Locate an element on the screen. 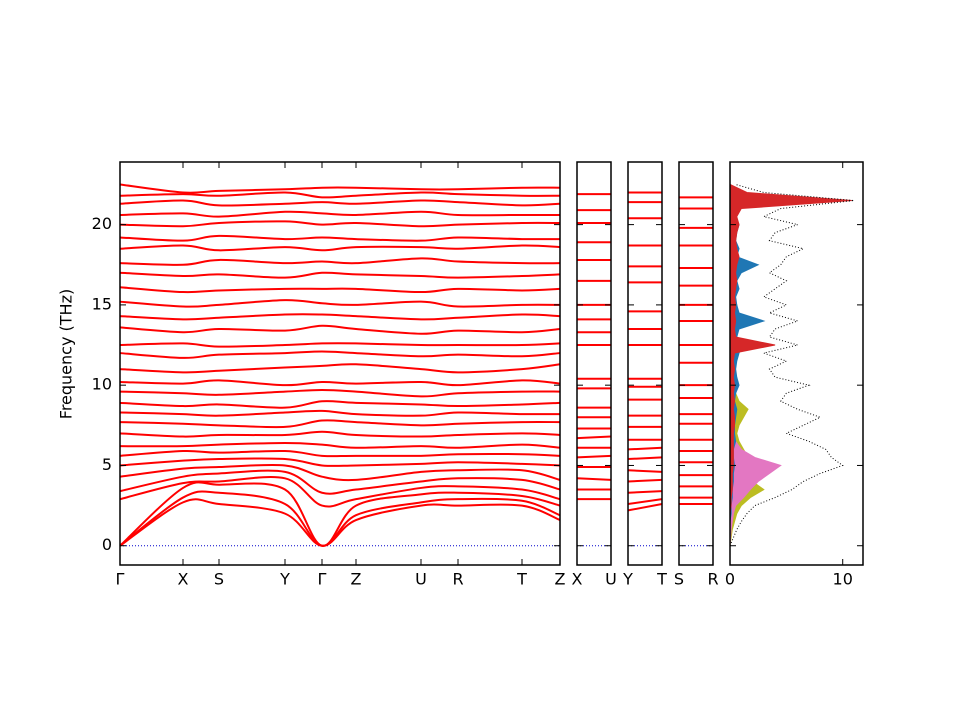 This screenshot has width=960, height=720. partial-dos is located at coordinates (790, 364).